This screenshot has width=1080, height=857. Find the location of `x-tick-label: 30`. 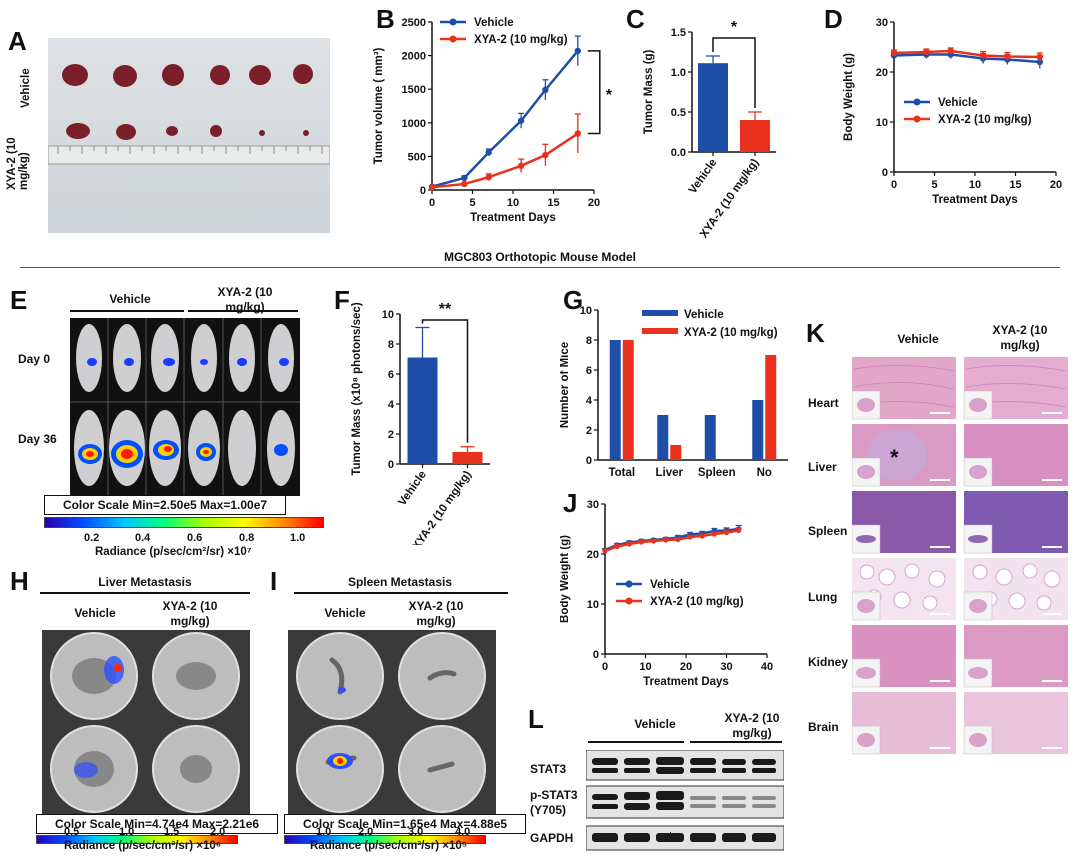

x-tick-label: 30 is located at coordinates (726, 667).